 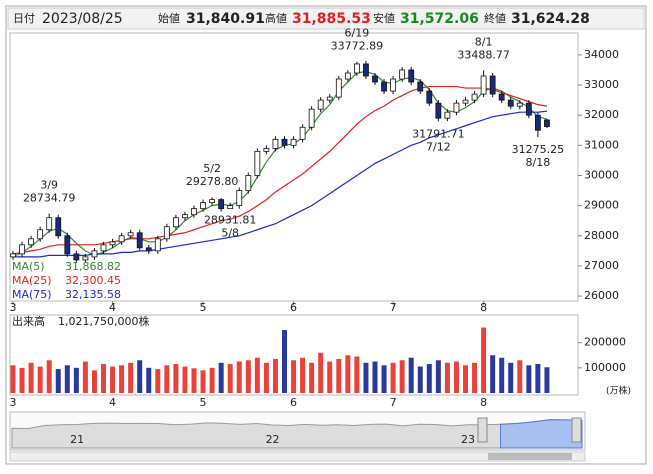 What do you see at coordinates (601, 54) in the screenshot?
I see `y-tick-label: 34000` at bounding box center [601, 54].